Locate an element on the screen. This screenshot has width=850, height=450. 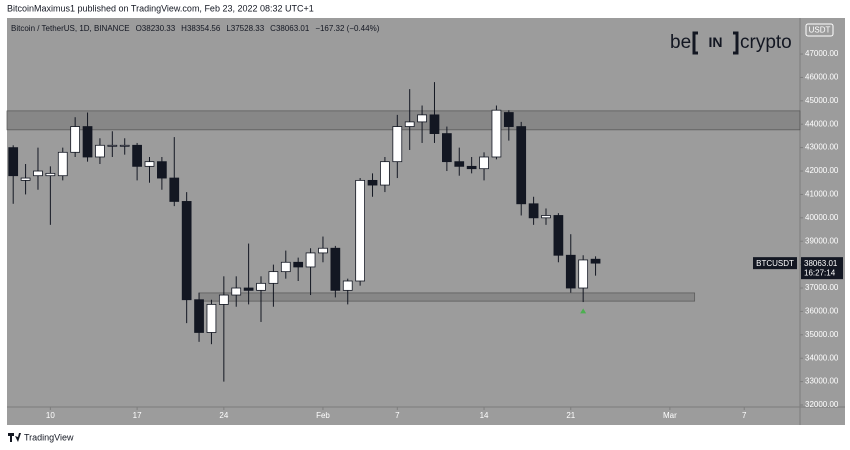
y-tick-label: 35000.00 is located at coordinates (822, 334).